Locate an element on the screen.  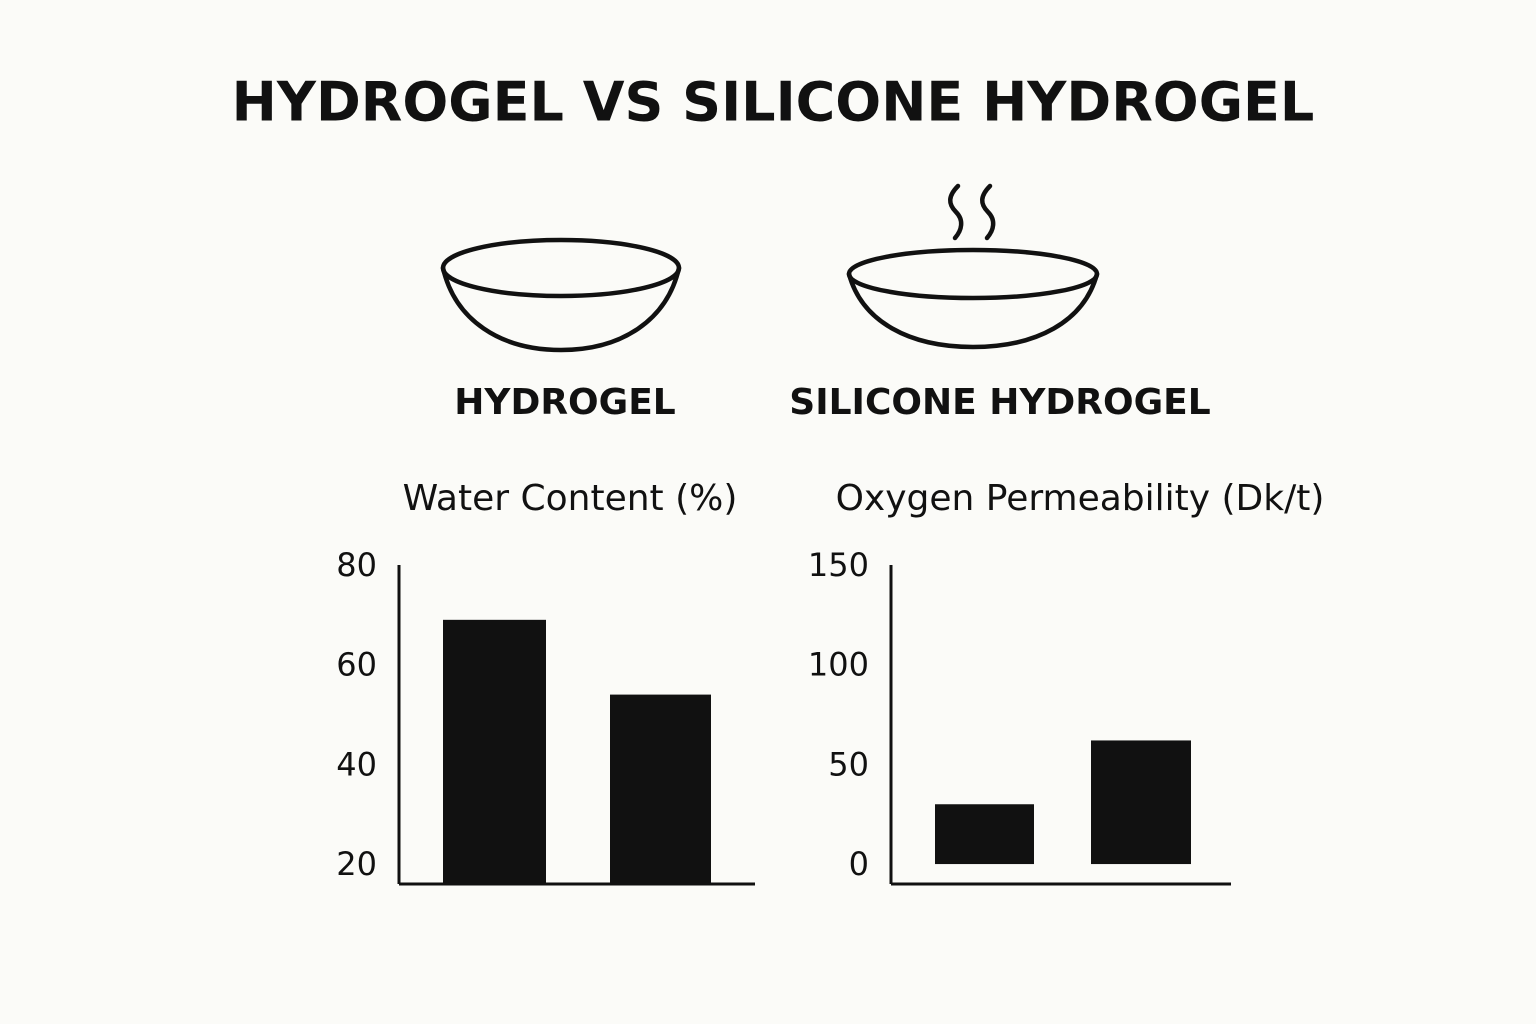
y-tick-label: 150 is located at coordinates (838, 565).